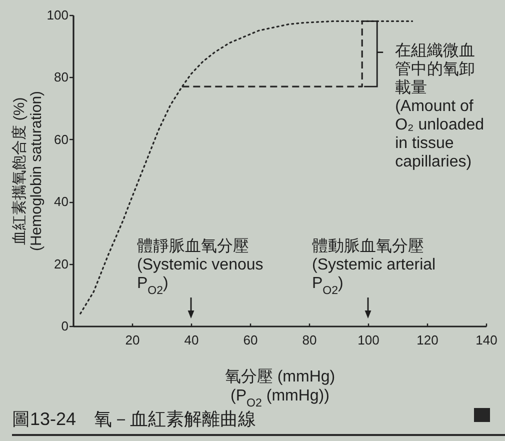 This screenshot has height=441, width=505. What do you see at coordinates (369, 340) in the screenshot?
I see `x-tick-label: 100` at bounding box center [369, 340].